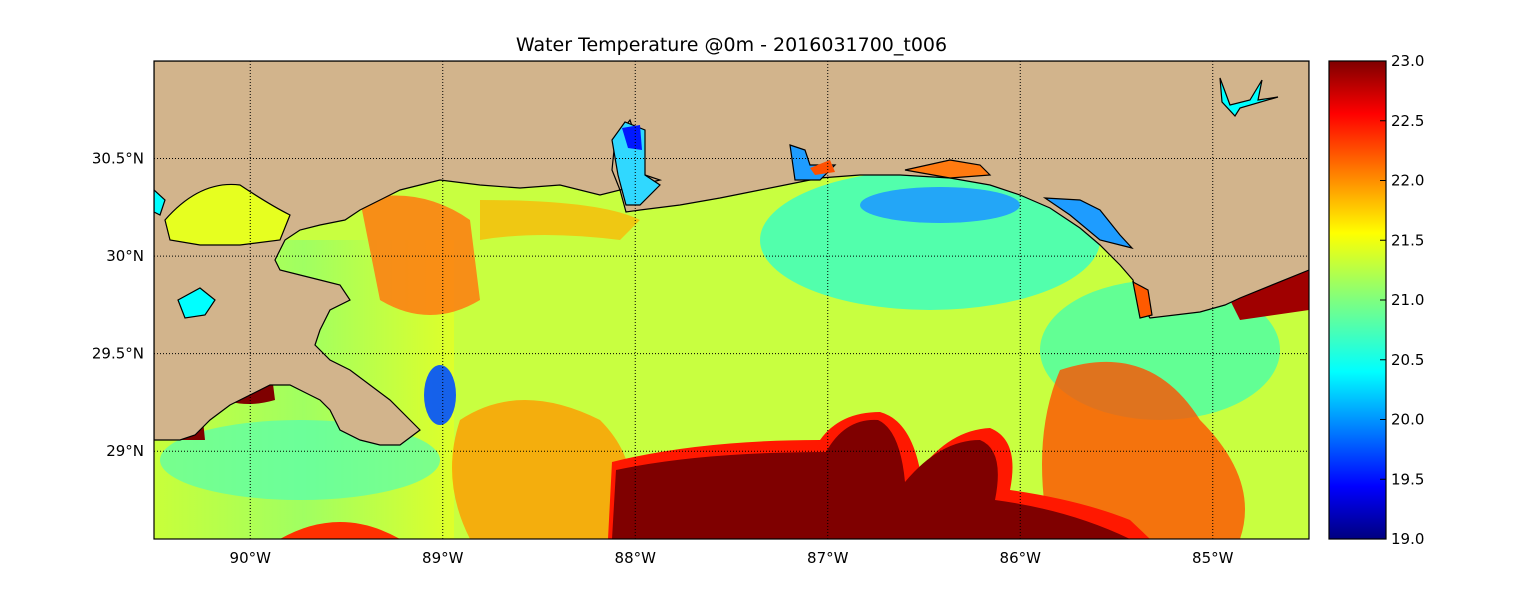  What do you see at coordinates (1269, 295) in the screenshot?
I see `warm-spot-northeast` at bounding box center [1269, 295].